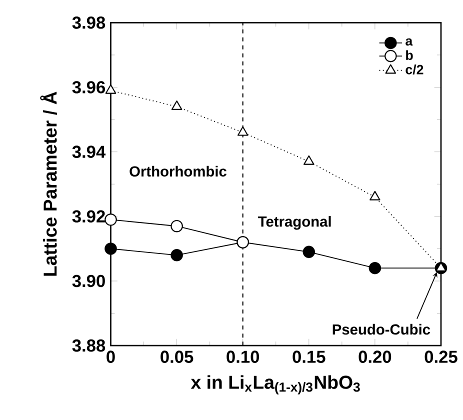 This screenshot has width=463, height=420. Describe the element at coordinates (89, 345) in the screenshot. I see `y-tick-label: 3.88` at that location.